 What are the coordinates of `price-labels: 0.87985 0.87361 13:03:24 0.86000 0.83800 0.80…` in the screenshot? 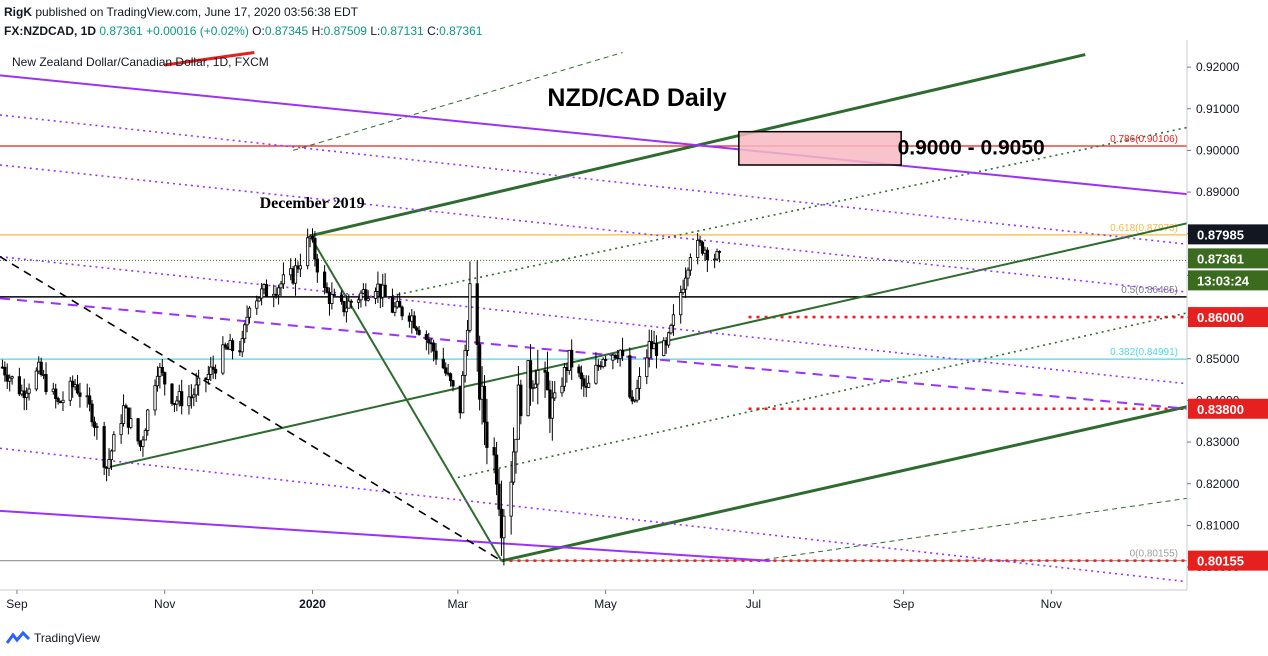 It's located at (1228, 397).